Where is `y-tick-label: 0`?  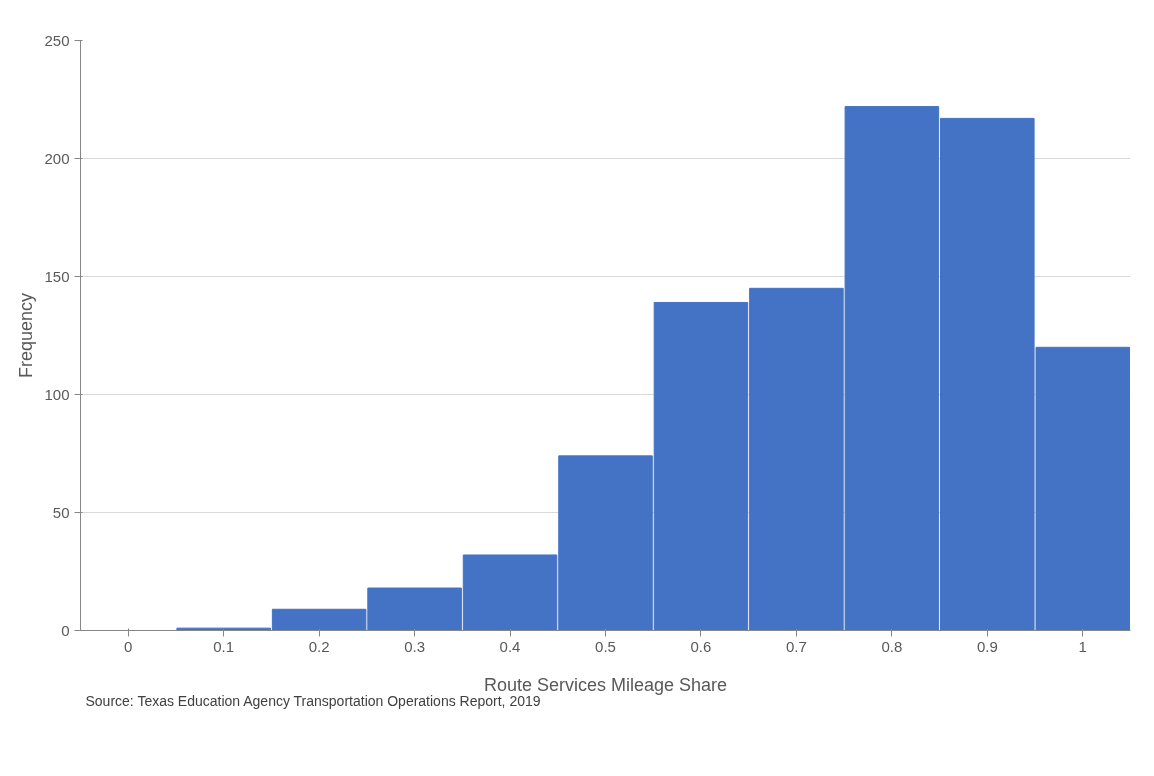
y-tick-label: 0 is located at coordinates (65, 630).